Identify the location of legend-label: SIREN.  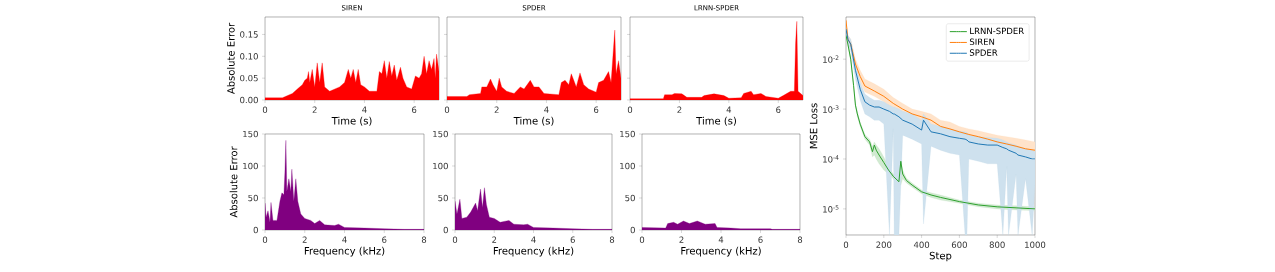
(982, 41).